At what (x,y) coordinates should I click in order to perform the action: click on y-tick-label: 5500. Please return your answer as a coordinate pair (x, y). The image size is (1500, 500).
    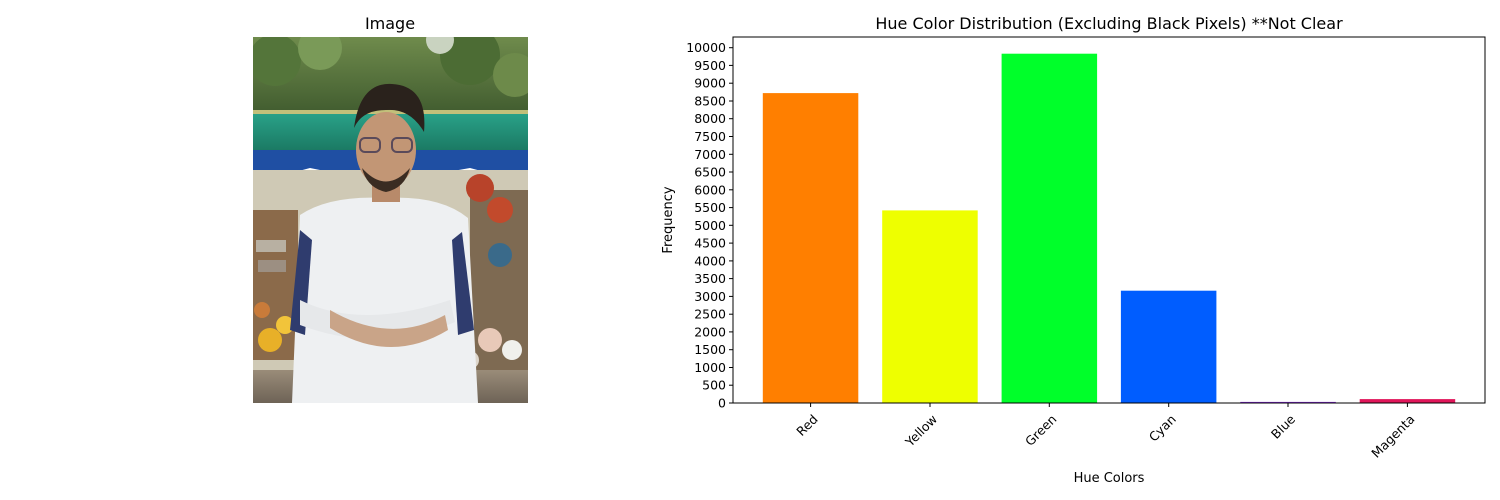
    Looking at the image, I should click on (710, 207).